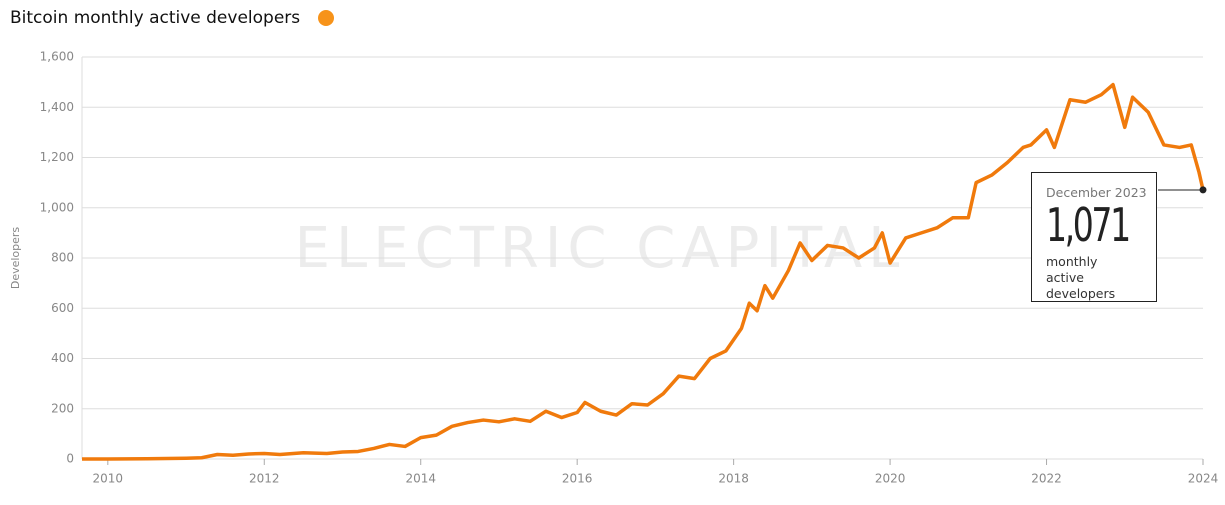 The height and width of the screenshot is (505, 1225). Describe the element at coordinates (57, 207) in the screenshot. I see `y-tick-label: 1,000` at that location.